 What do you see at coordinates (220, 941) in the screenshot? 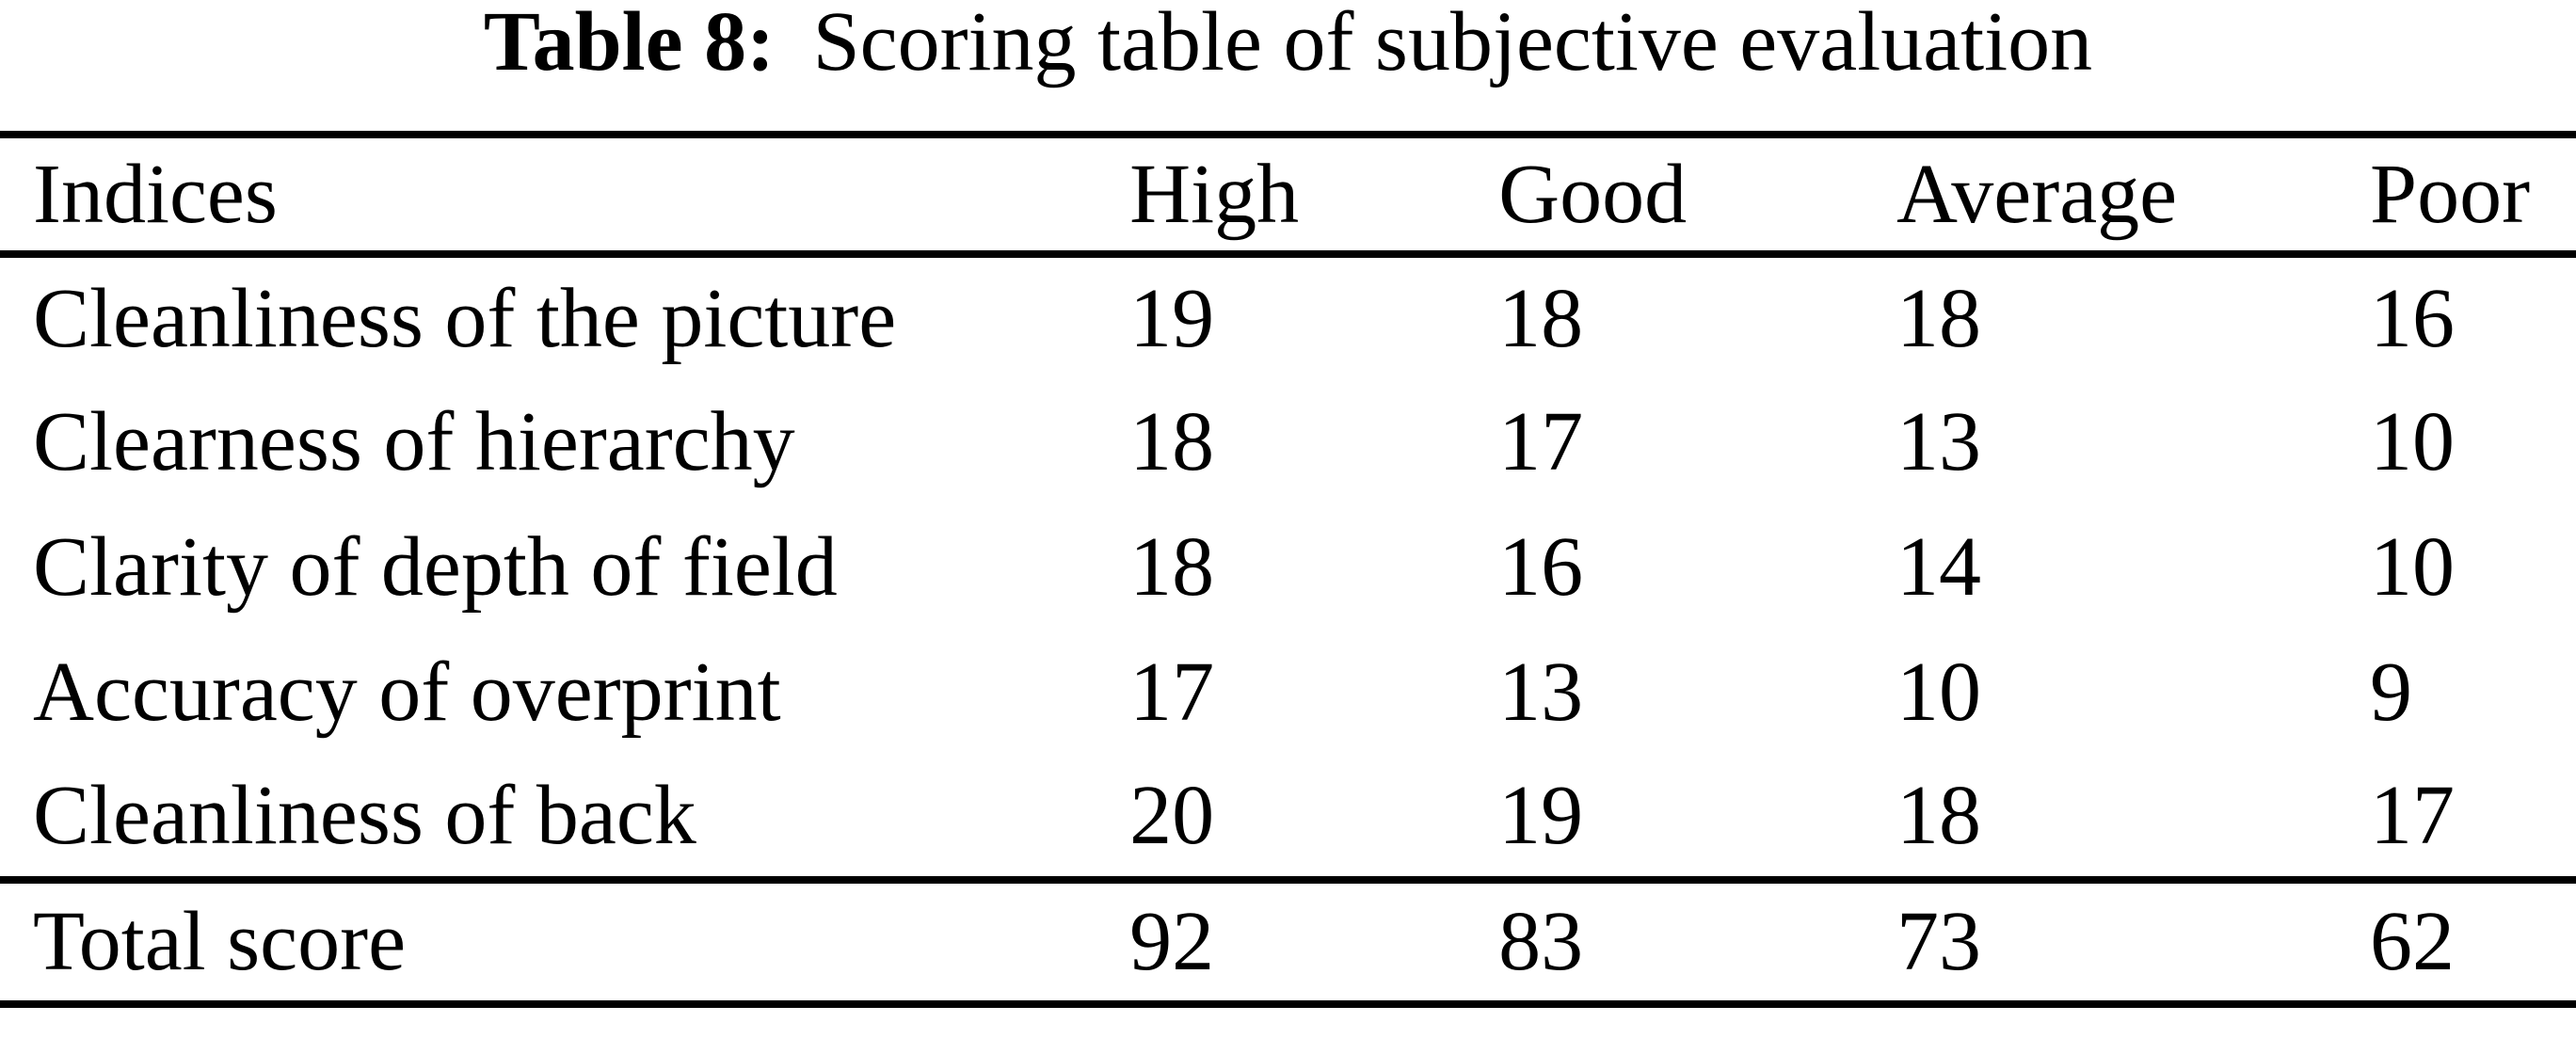
I see `total-label: Total score` at bounding box center [220, 941].